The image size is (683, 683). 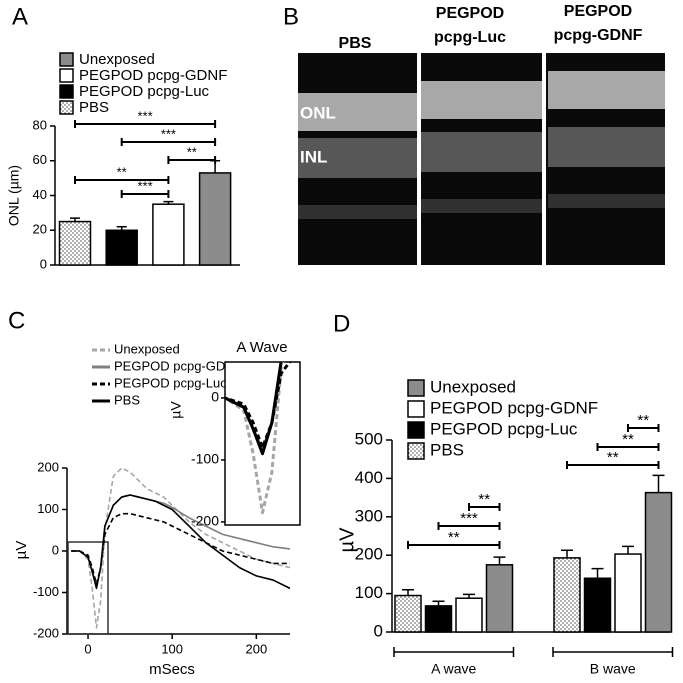 What do you see at coordinates (16, 320) in the screenshot?
I see `panel-label: C` at bounding box center [16, 320].